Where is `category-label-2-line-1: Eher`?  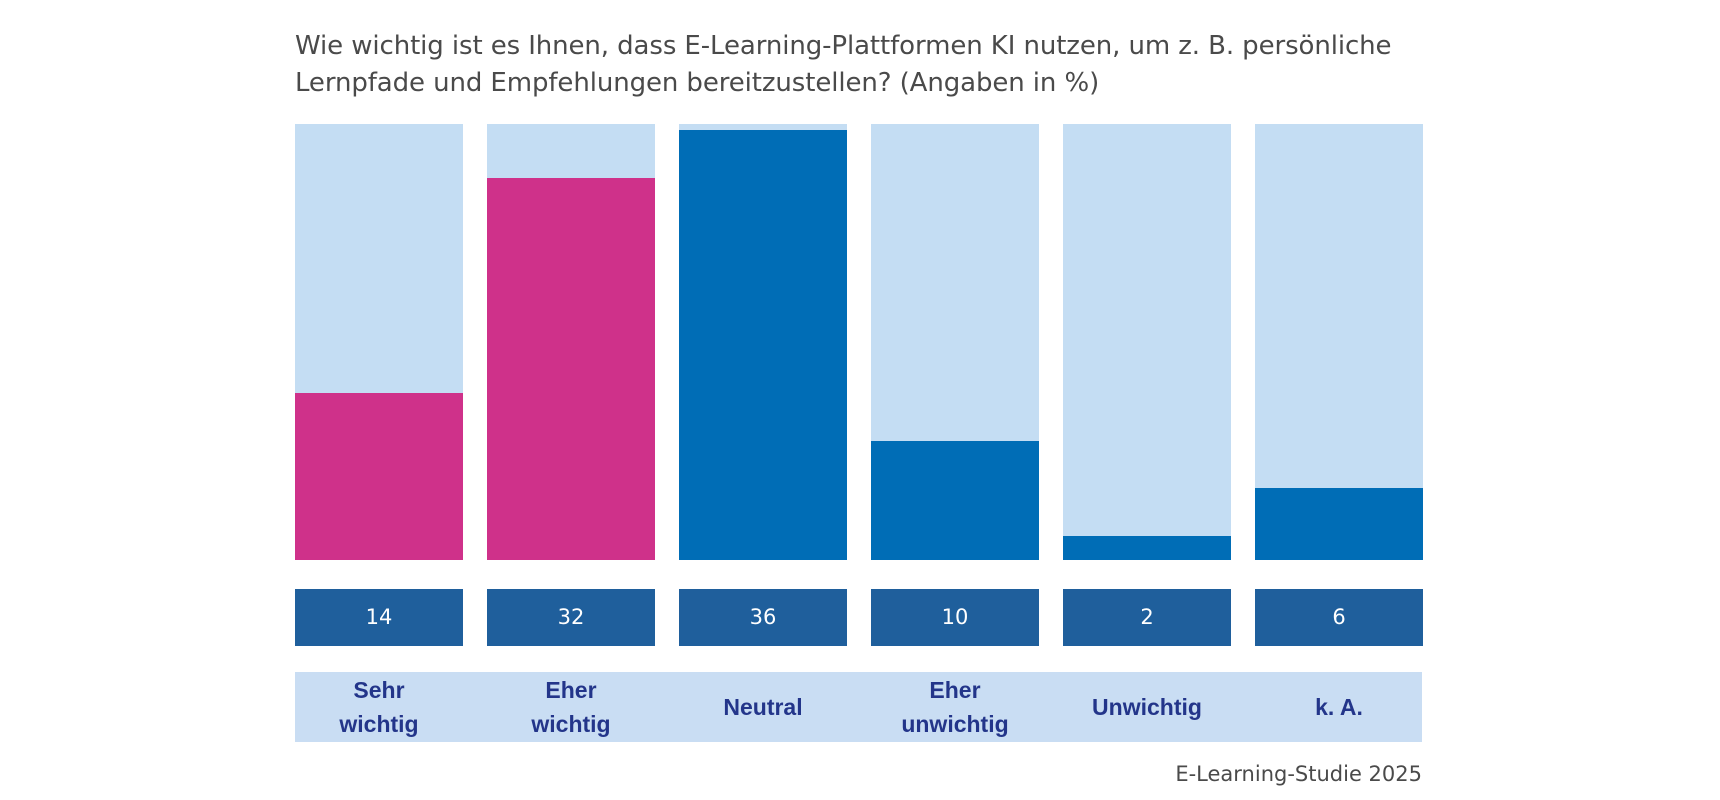
category-label-2-line-1: Eher is located at coordinates (571, 690).